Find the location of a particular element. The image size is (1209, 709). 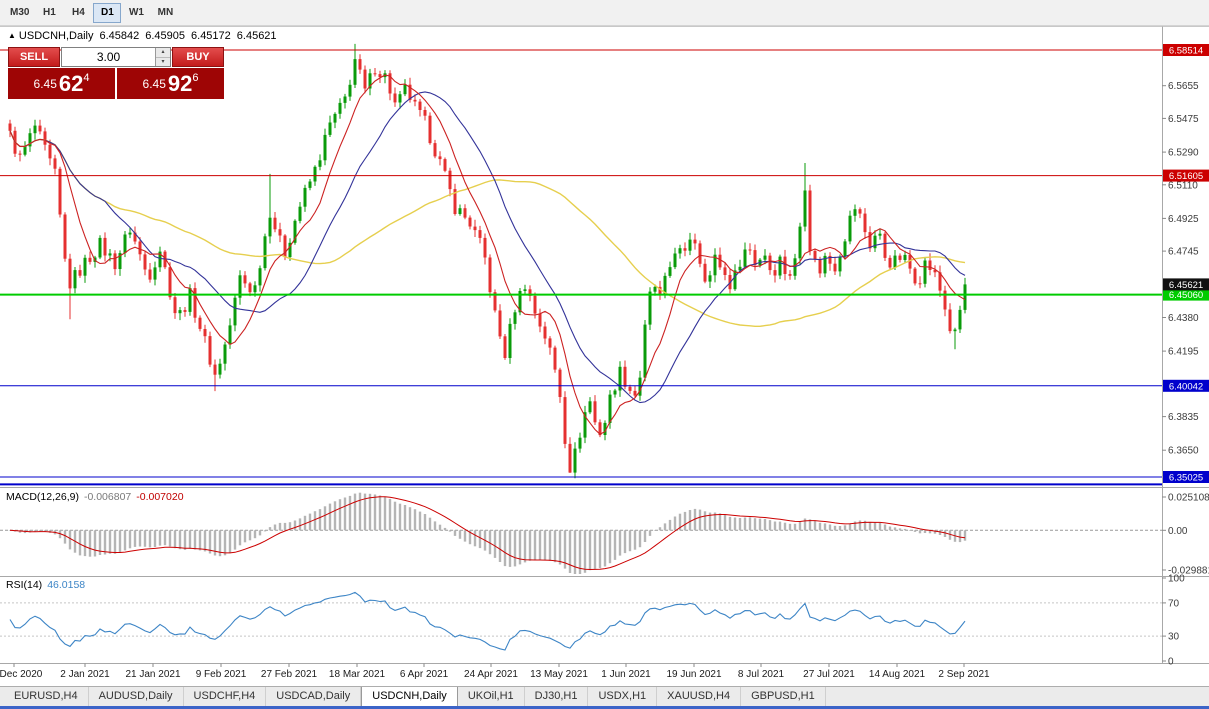

svg-text: 14 Aug 2021 is located at coordinates (897, 674).